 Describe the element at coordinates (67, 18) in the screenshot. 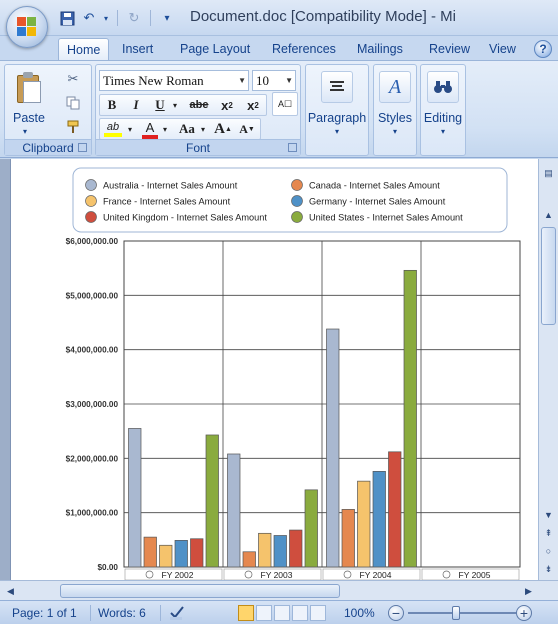

I see `save-icon` at that location.